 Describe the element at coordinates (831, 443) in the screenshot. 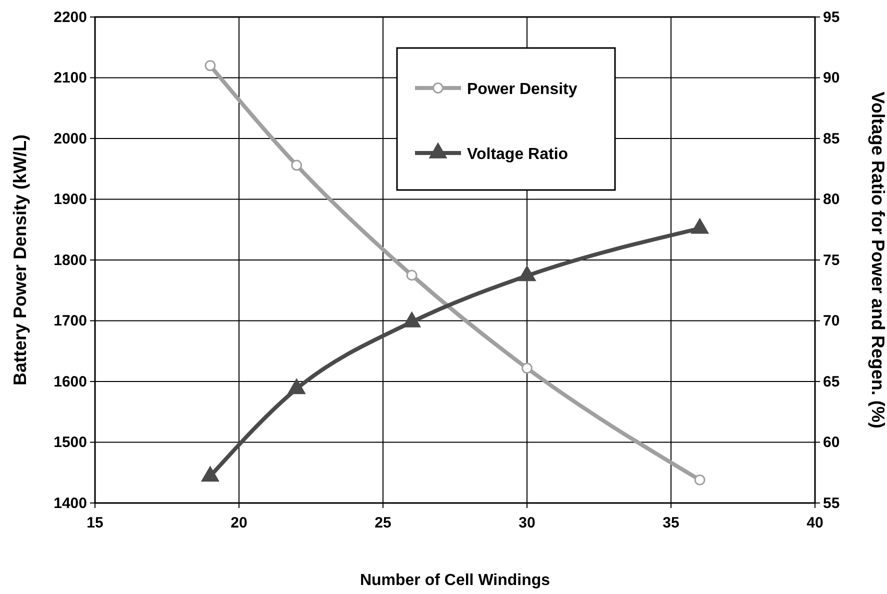

I see `y2-tick-label: 60` at that location.